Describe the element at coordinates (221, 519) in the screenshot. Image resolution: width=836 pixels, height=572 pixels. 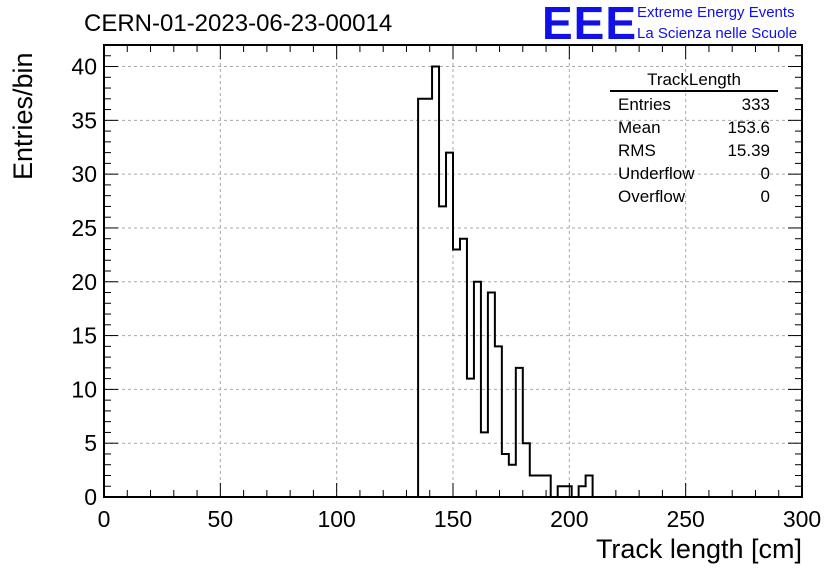
I see `x-tick-label: 50` at that location.